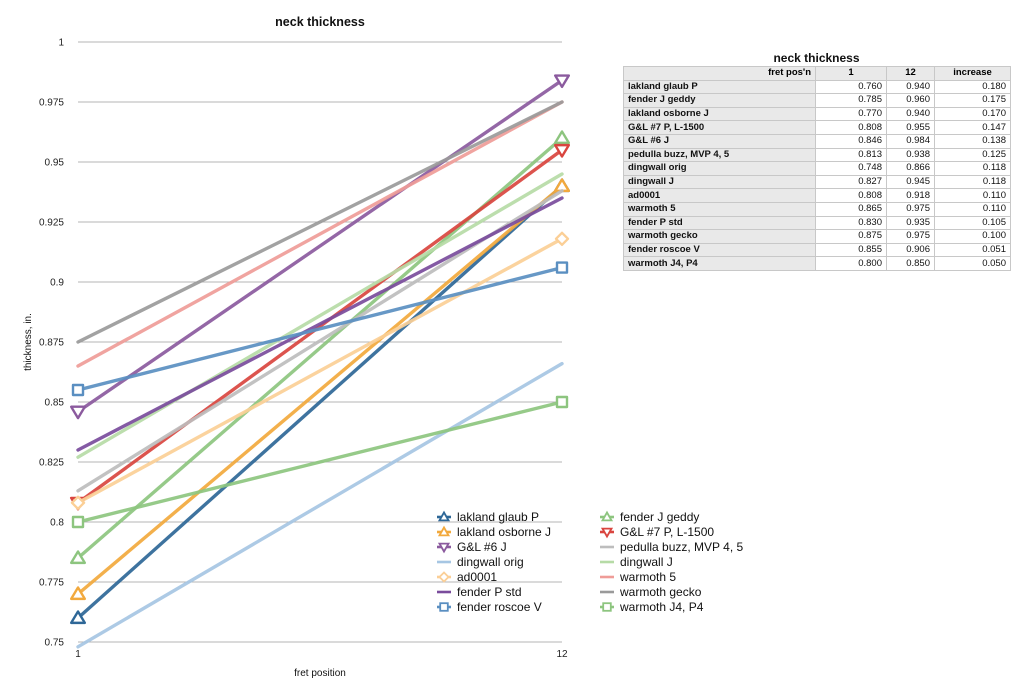 The height and width of the screenshot is (693, 1027). Describe the element at coordinates (972, 236) in the screenshot. I see `value-cell: 0.100` at that location.